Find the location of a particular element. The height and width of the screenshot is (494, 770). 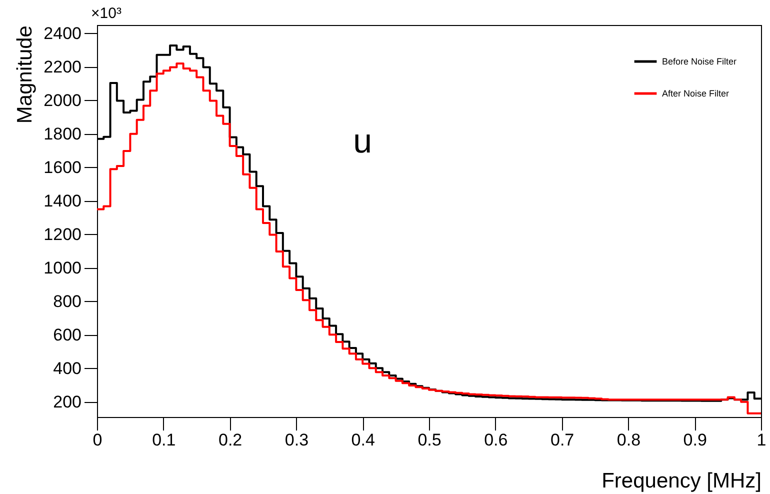

x-tick-label: 0.9 is located at coordinates (695, 440).